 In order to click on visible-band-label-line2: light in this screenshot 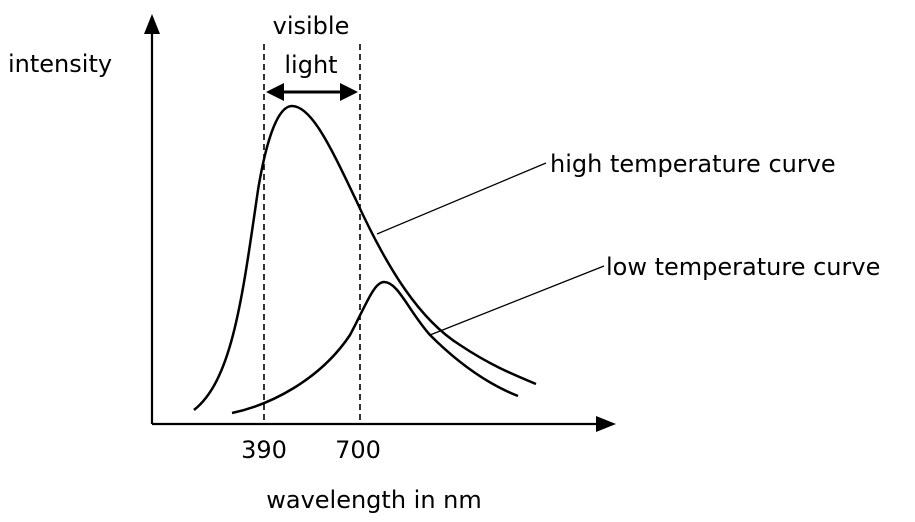, I will do `click(310, 65)`.